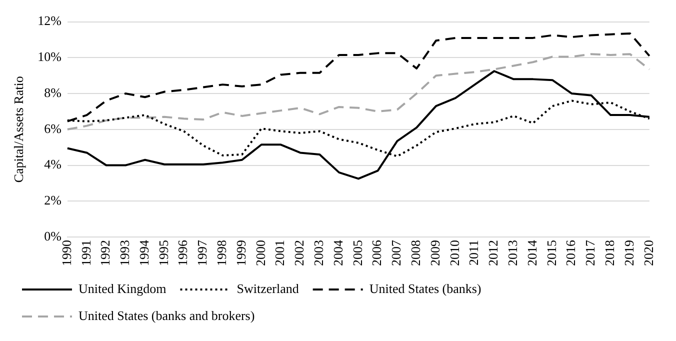 The width and height of the screenshot is (676, 341). Describe the element at coordinates (202, 253) in the screenshot. I see `x-tick-label: 1997` at that location.